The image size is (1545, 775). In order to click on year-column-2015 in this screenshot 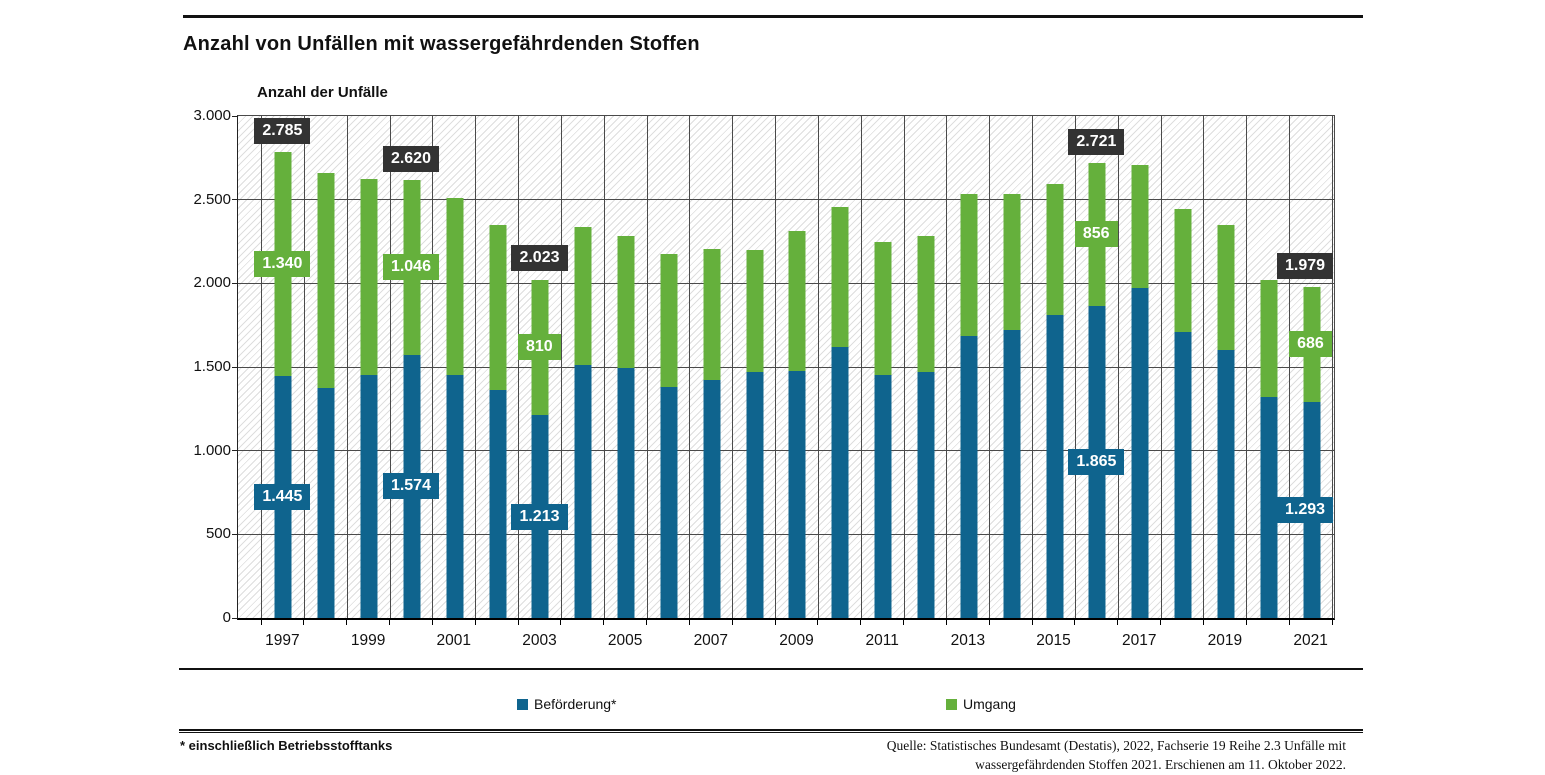, I will do `click(1054, 367)`.